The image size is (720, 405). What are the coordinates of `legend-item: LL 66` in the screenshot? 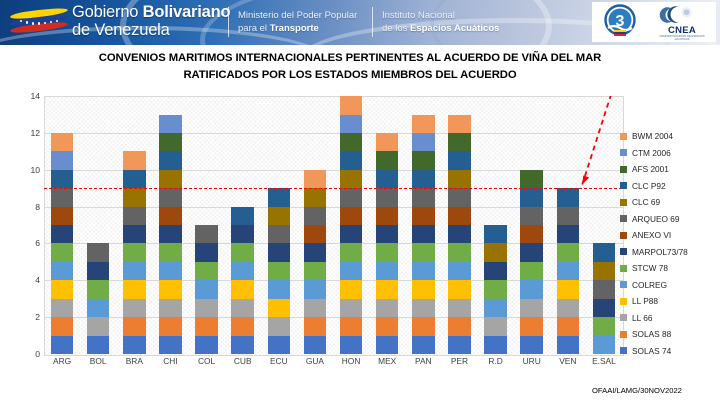 It's located at (668, 318).